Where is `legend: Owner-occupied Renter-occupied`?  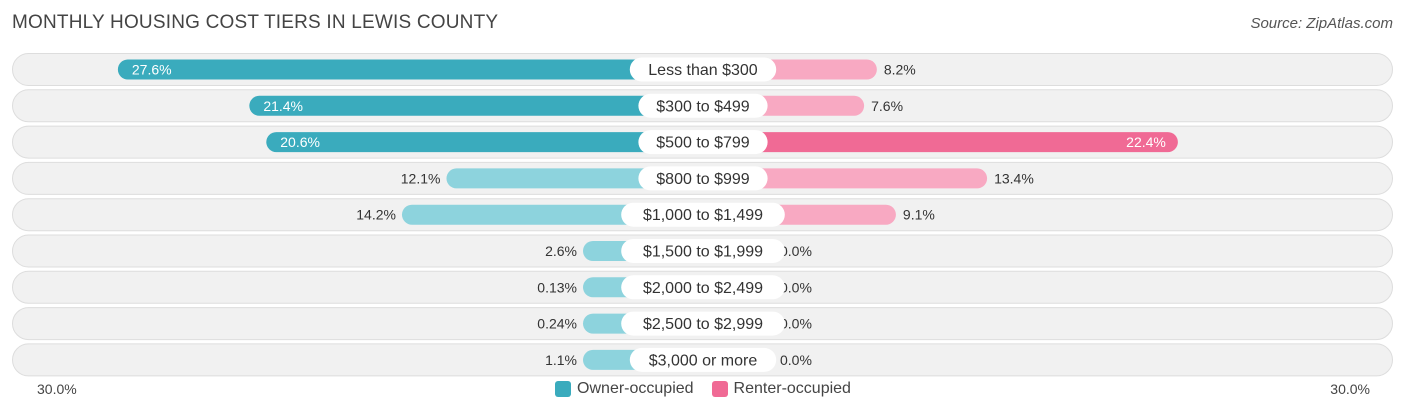
legend: Owner-occupied Renter-occupied is located at coordinates (703, 389).